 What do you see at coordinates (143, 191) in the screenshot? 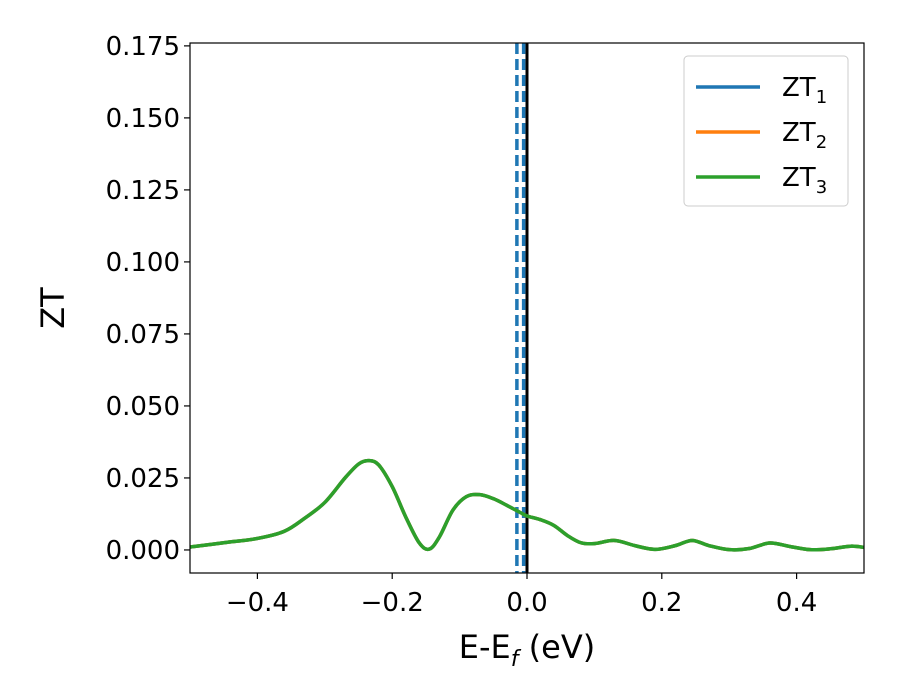
I see `y-tick-label-6: 0.125` at bounding box center [143, 191].